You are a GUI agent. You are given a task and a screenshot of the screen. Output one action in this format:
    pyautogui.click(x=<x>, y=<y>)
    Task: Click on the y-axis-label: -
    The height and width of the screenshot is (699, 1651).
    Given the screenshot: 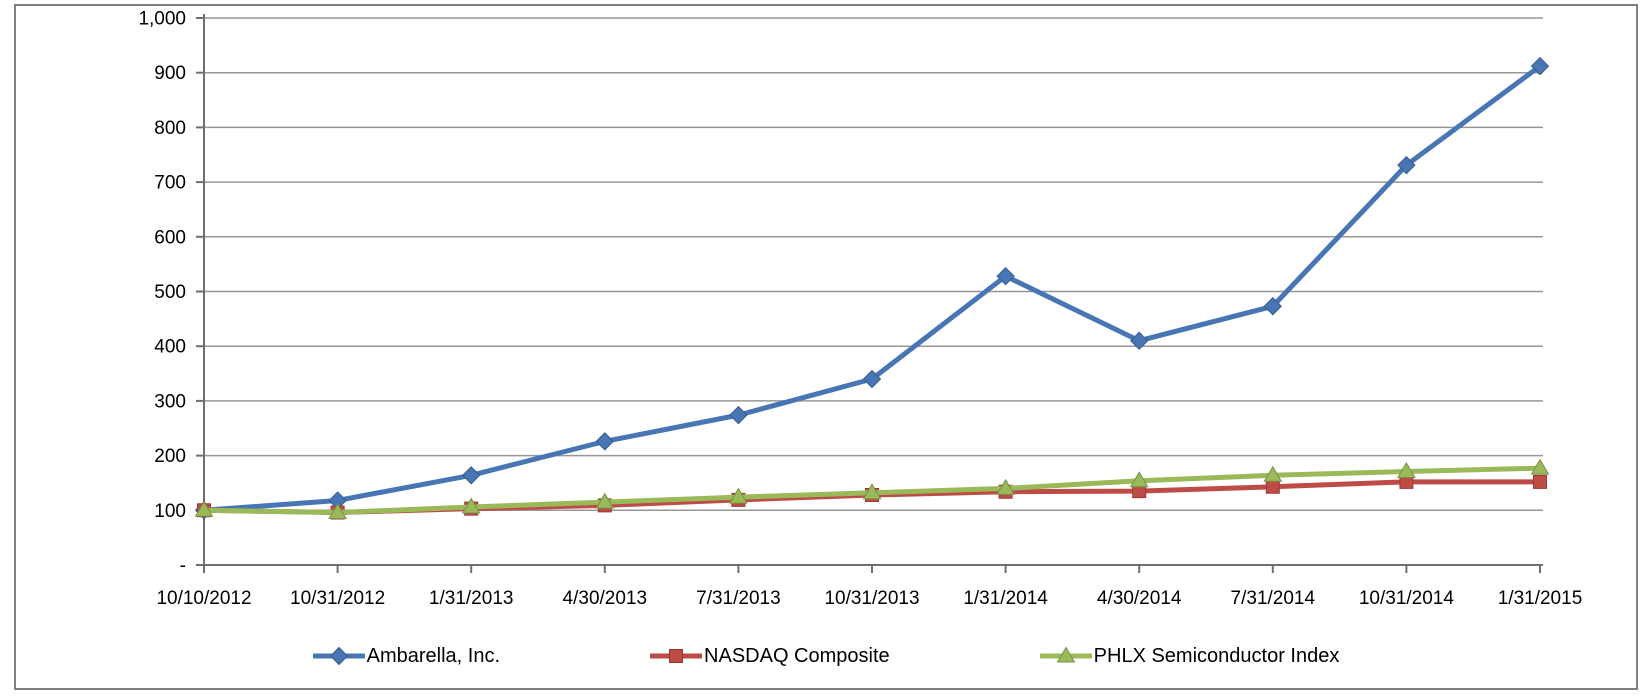 What is the action you would take?
    pyautogui.click(x=183, y=566)
    